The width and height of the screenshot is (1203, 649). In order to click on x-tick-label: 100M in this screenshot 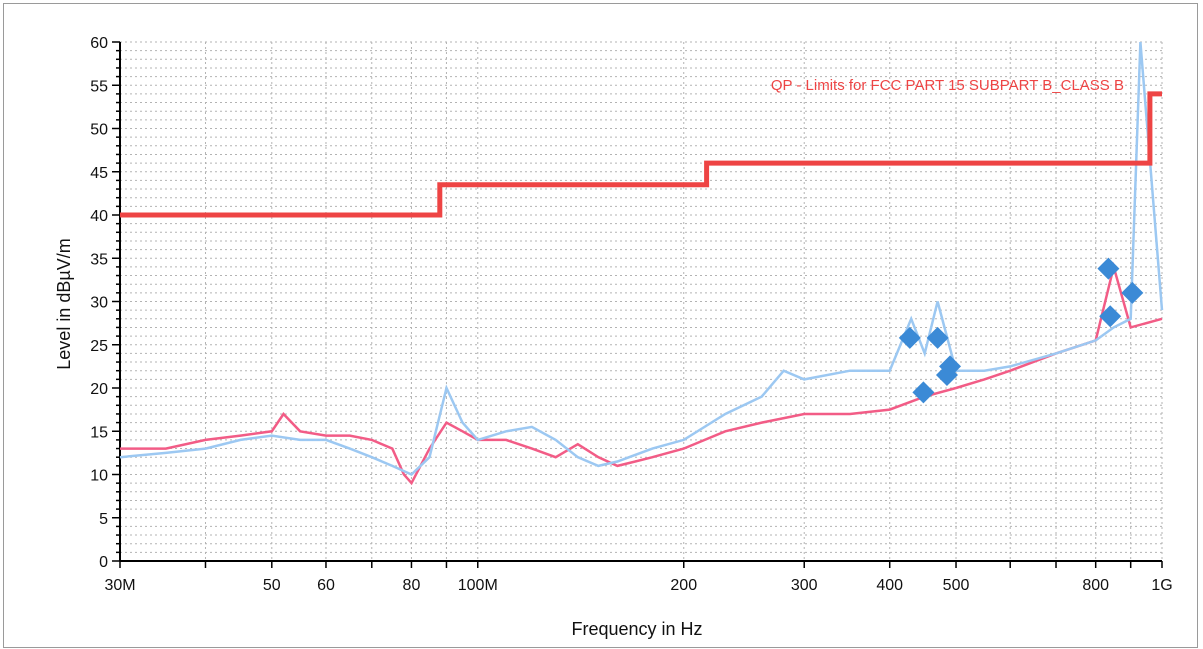, I will do `click(478, 585)`.